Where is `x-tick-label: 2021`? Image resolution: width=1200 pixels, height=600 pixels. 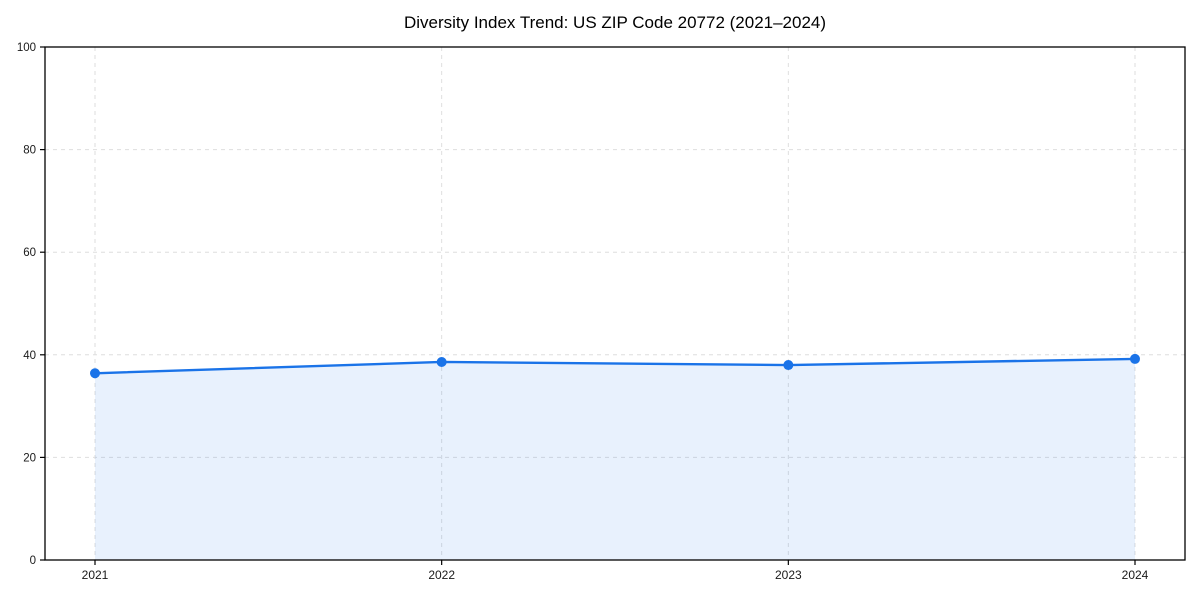 x-tick-label: 2021 is located at coordinates (95, 575).